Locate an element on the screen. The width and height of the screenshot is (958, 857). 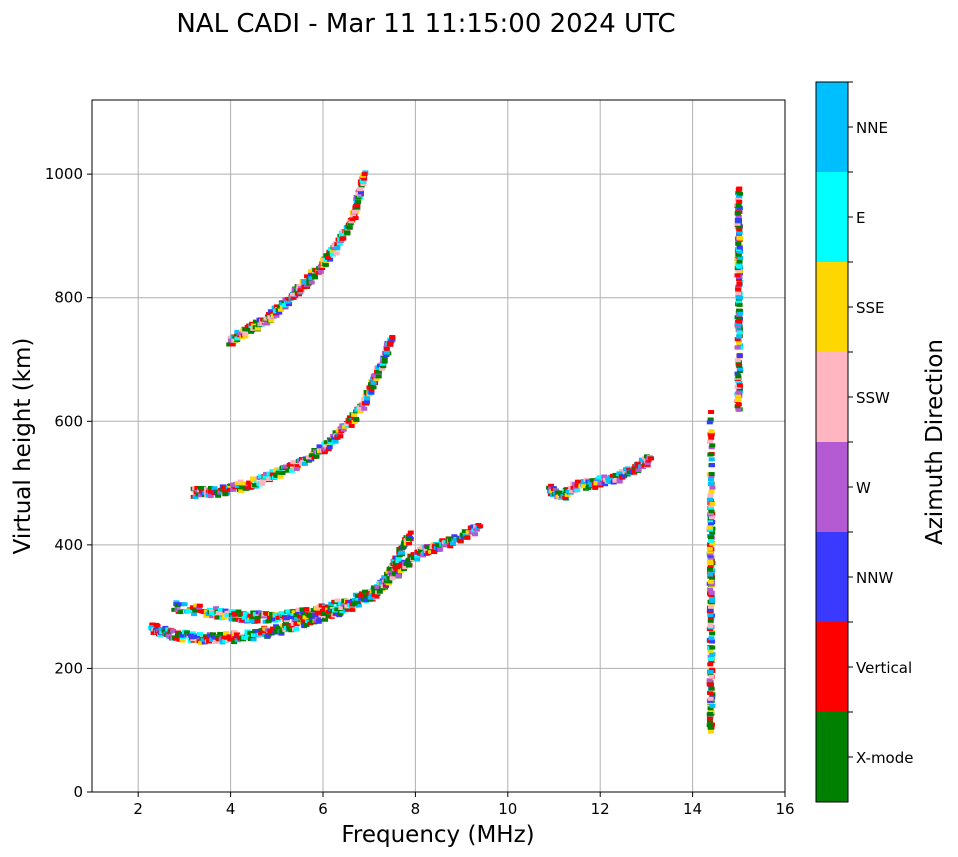
x-tick-label: 14 is located at coordinates (692, 809).